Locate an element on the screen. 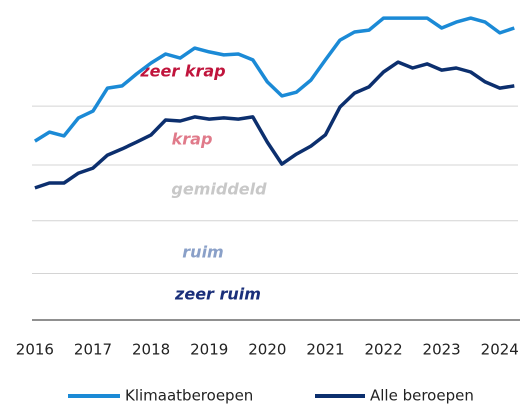 The image size is (526, 406). legend-label: Klimaatberoepen is located at coordinates (189, 396).